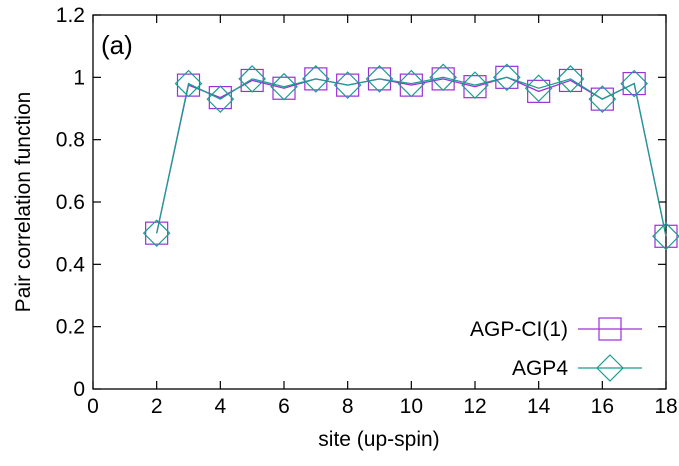 The image size is (679, 466). I want to click on legend-label-agp4: AGP4, so click(540, 368).